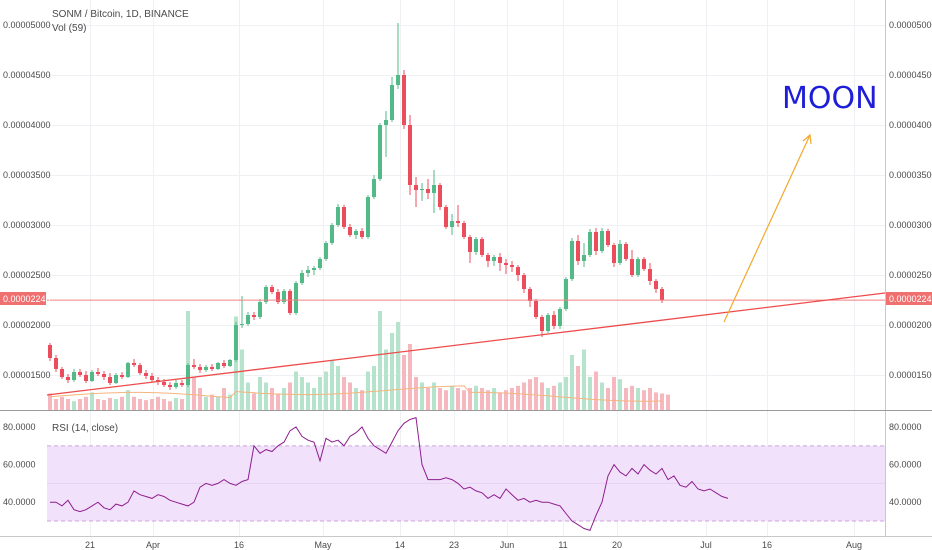 The height and width of the screenshot is (550, 932). What do you see at coordinates (90, 545) in the screenshot?
I see `time-tick-label: 21` at bounding box center [90, 545].